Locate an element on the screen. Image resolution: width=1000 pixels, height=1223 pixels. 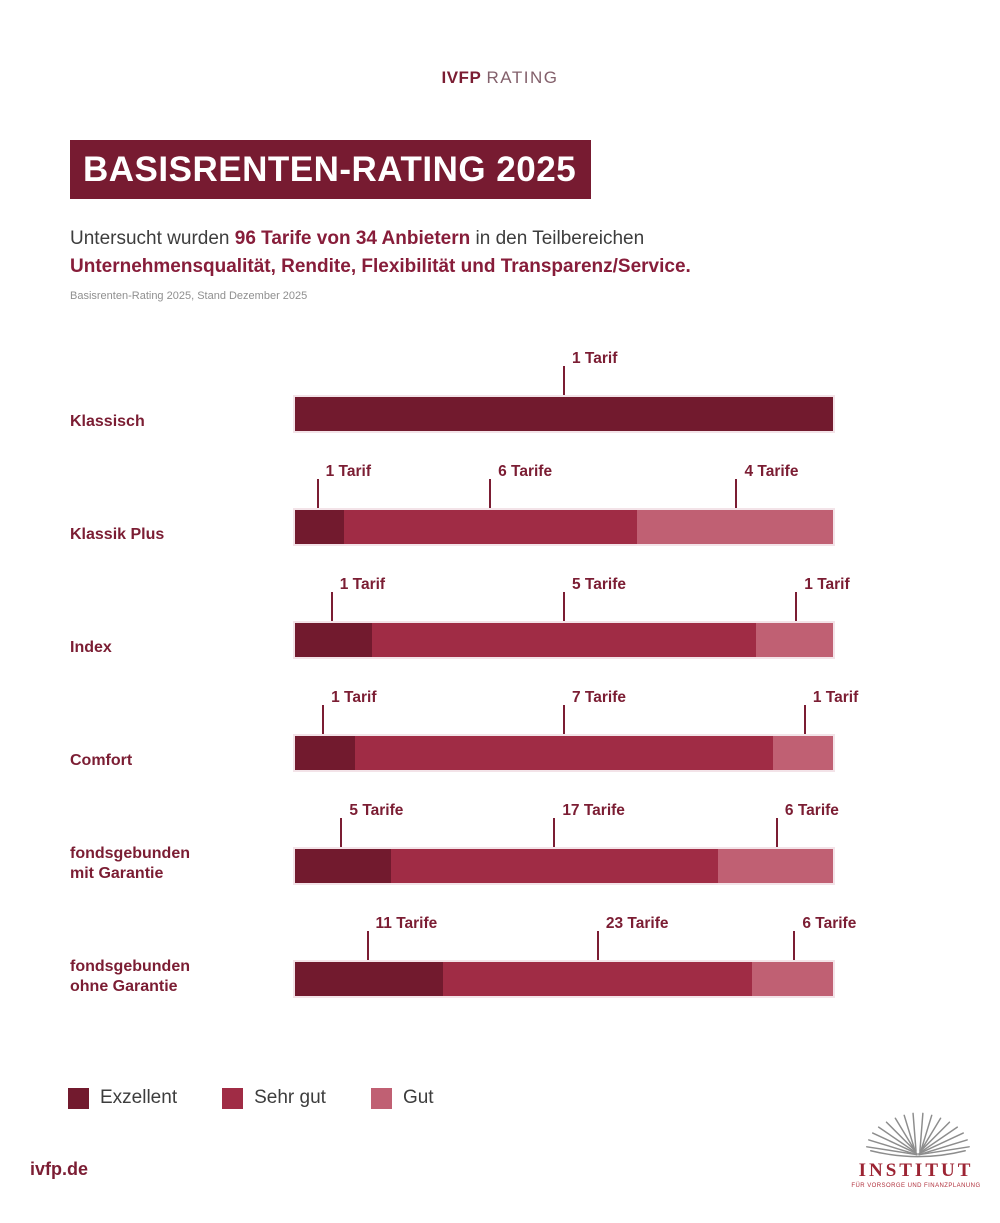
row-label: Index is located at coordinates (91, 647).